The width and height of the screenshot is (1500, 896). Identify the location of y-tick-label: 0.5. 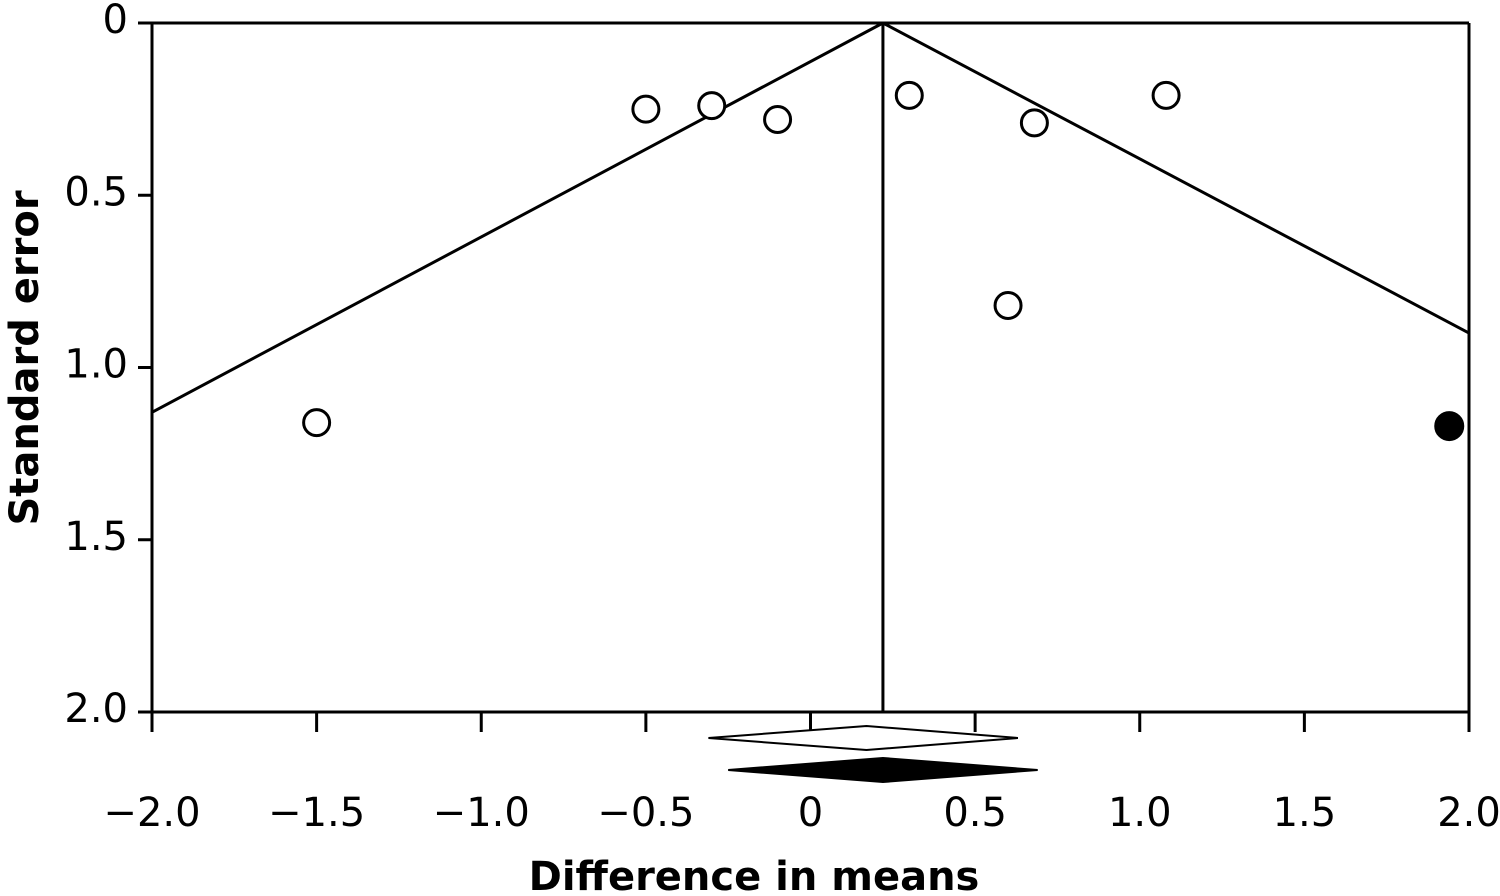
(96, 192).